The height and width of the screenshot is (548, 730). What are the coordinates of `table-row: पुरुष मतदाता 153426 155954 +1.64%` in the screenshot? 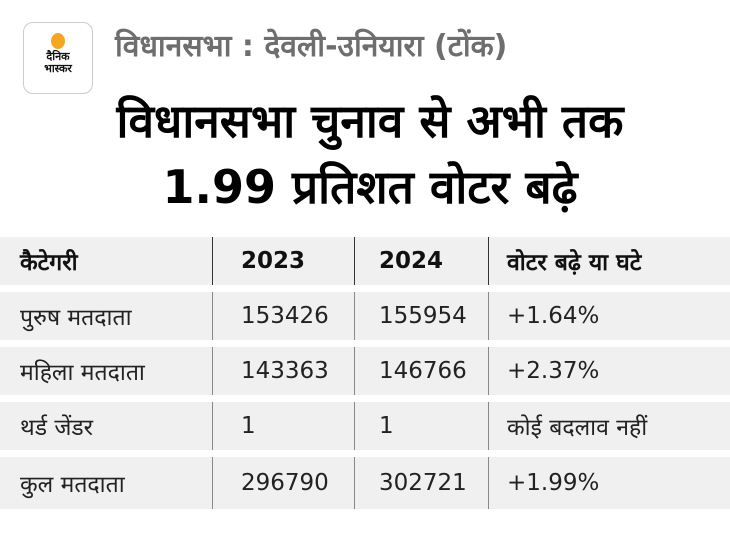 It's located at (365, 316).